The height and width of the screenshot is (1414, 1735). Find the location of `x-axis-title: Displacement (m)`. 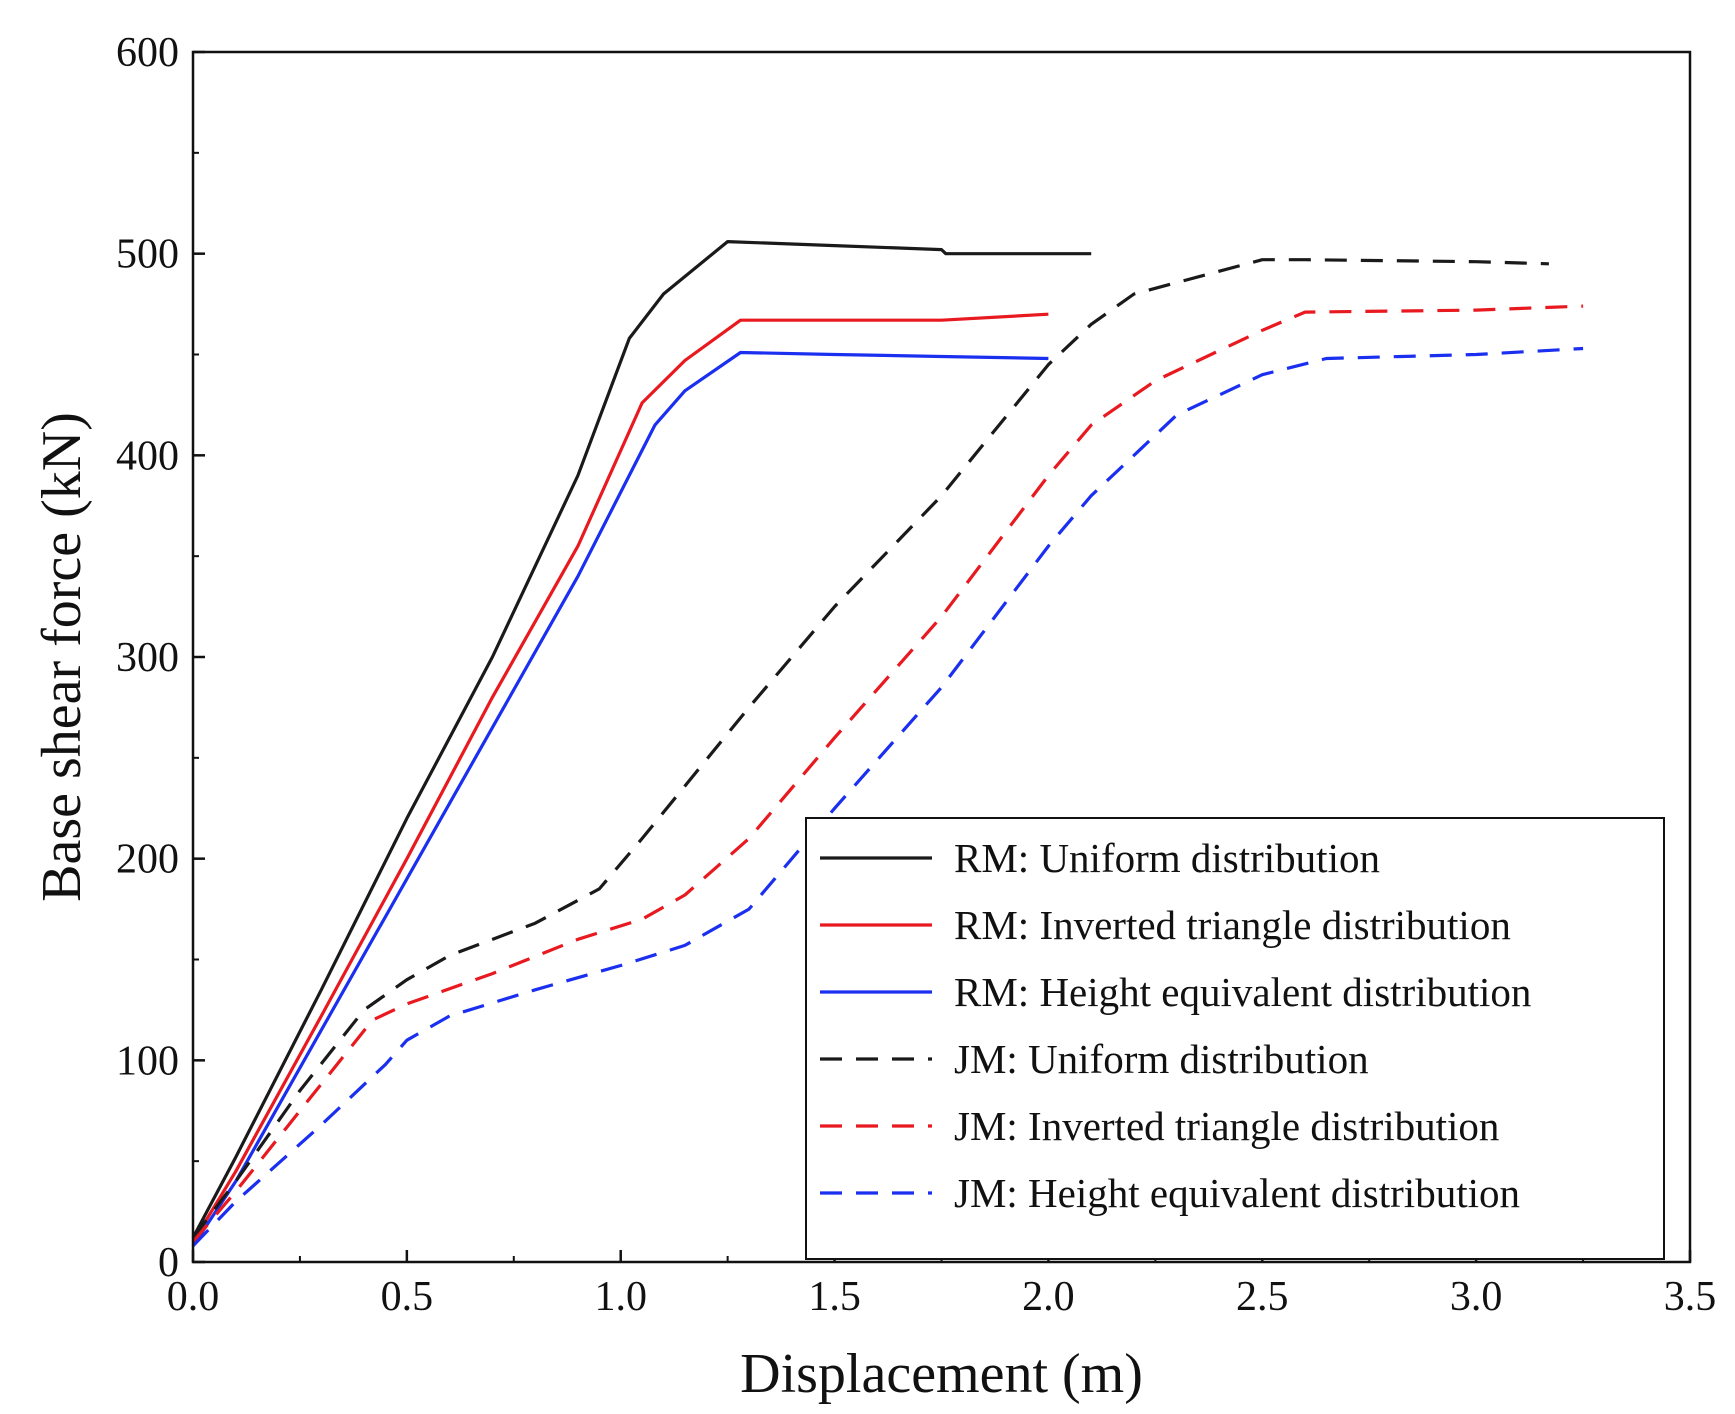

x-axis-title: Displacement (m) is located at coordinates (941, 1374).